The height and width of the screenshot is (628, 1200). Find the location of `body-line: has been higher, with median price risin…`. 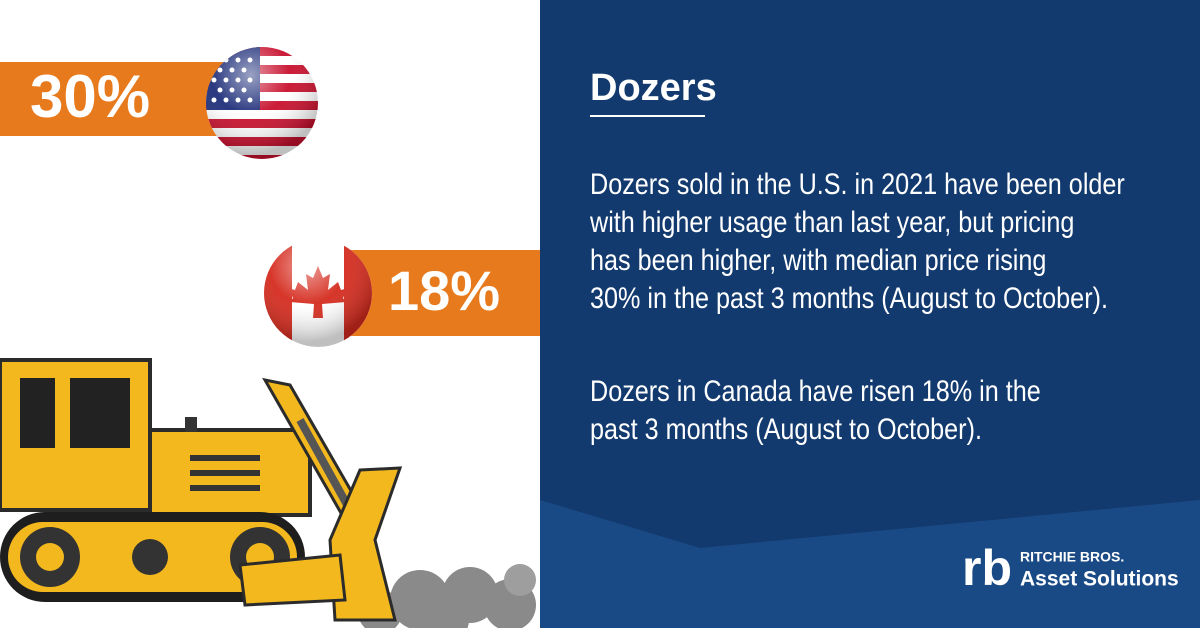

body-line: has been higher, with median price risin… is located at coordinates (818, 260).